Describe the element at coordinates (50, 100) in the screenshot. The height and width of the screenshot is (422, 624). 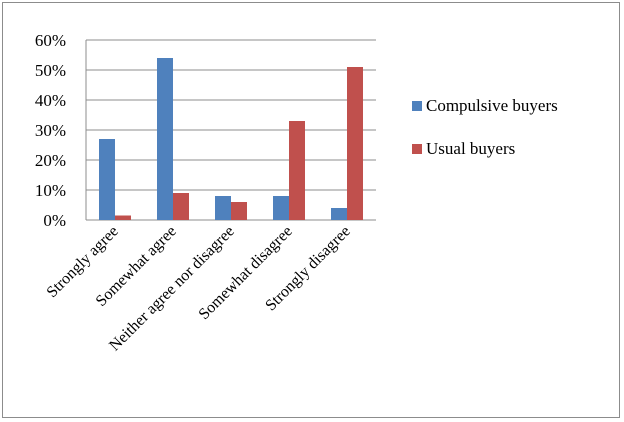
I see `y-tick-label: 40%` at that location.